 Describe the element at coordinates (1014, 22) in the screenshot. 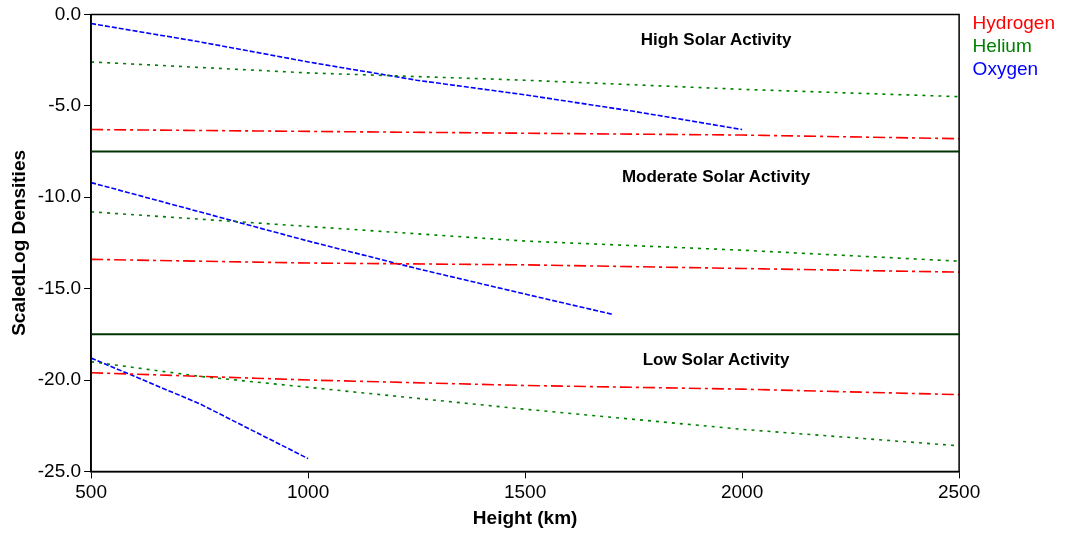

I see `text: Hydrogen` at that location.